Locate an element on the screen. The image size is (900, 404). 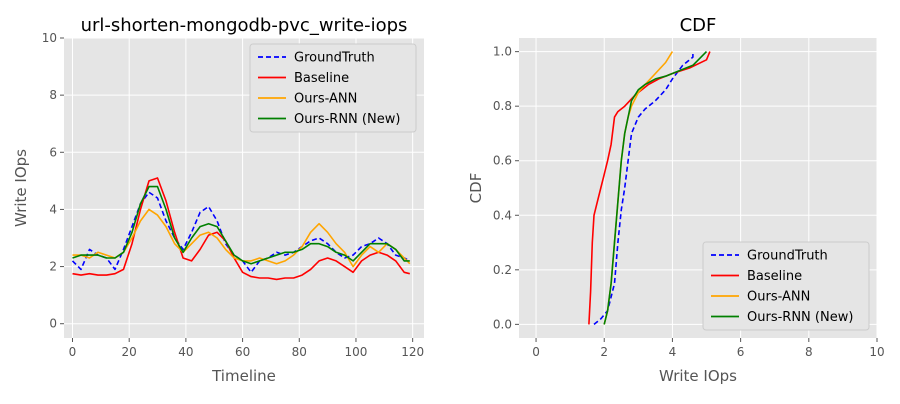
cdf-y-tick-label: 0.0 is located at coordinates (502, 324).